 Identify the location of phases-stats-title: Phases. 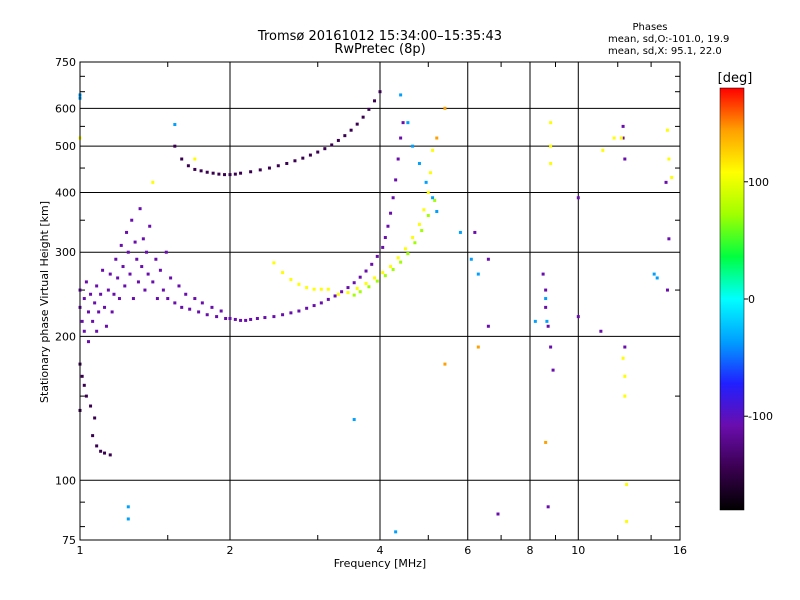
(649, 27).